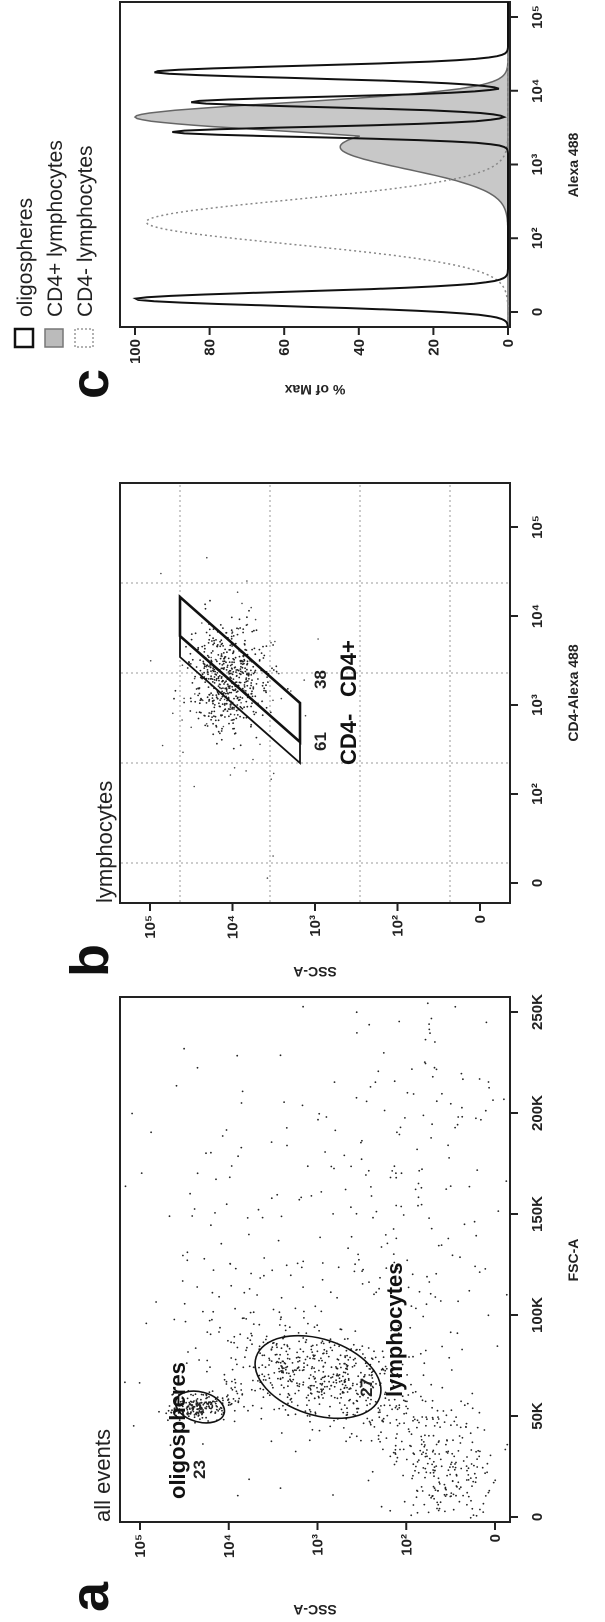 This screenshot has height=1622, width=605. What do you see at coordinates (315, 1609) in the screenshot?
I see `panel-a-y-label: SSC-A` at bounding box center [315, 1609].